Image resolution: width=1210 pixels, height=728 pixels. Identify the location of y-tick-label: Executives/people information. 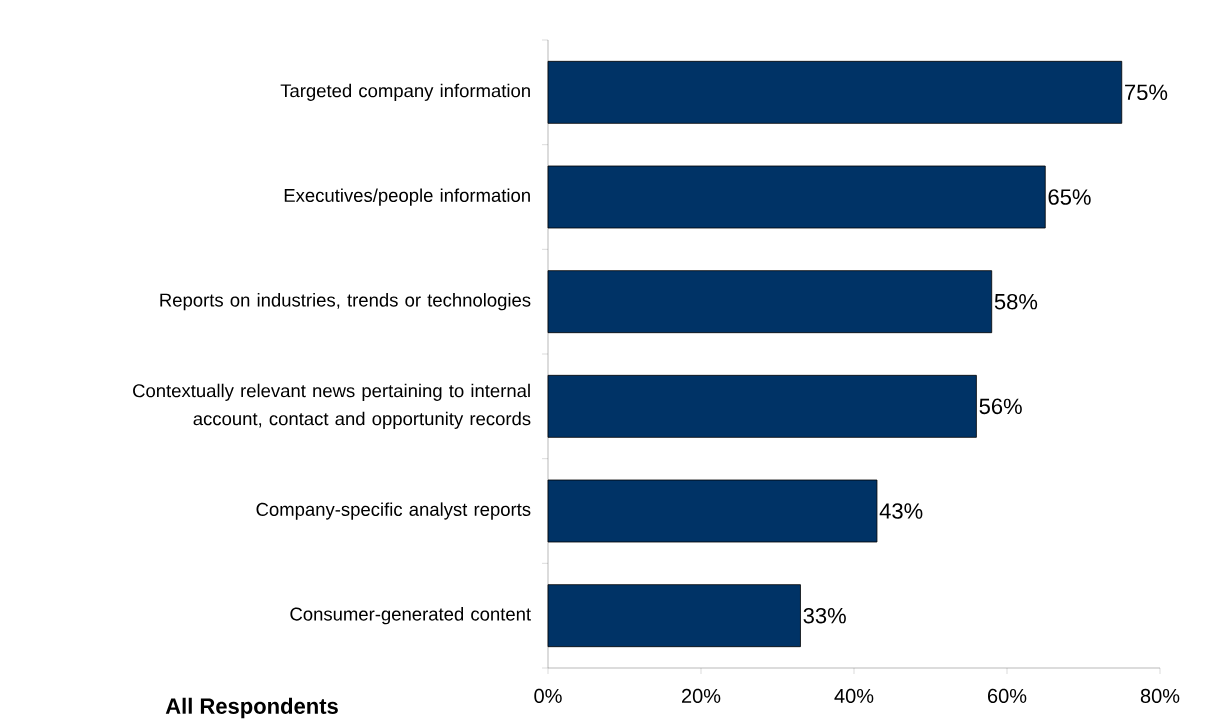
(407, 197).